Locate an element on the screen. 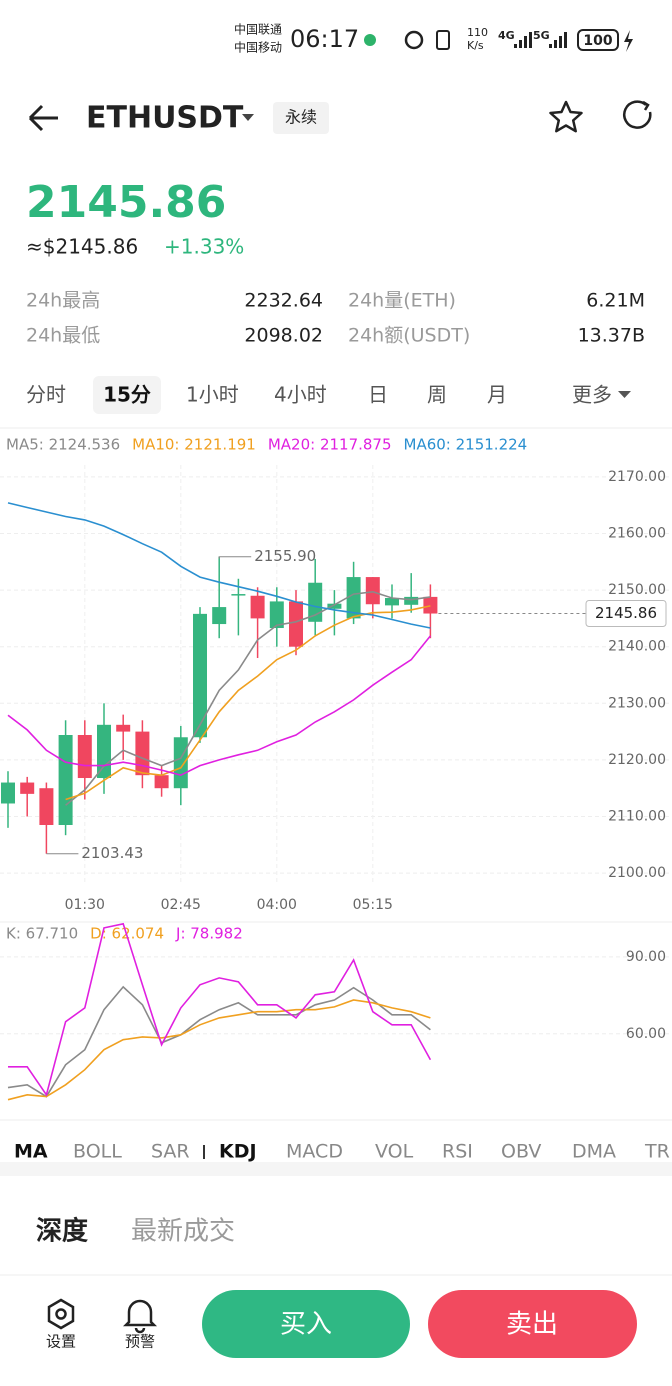  indicator-tab: BOLL is located at coordinates (97, 1152).